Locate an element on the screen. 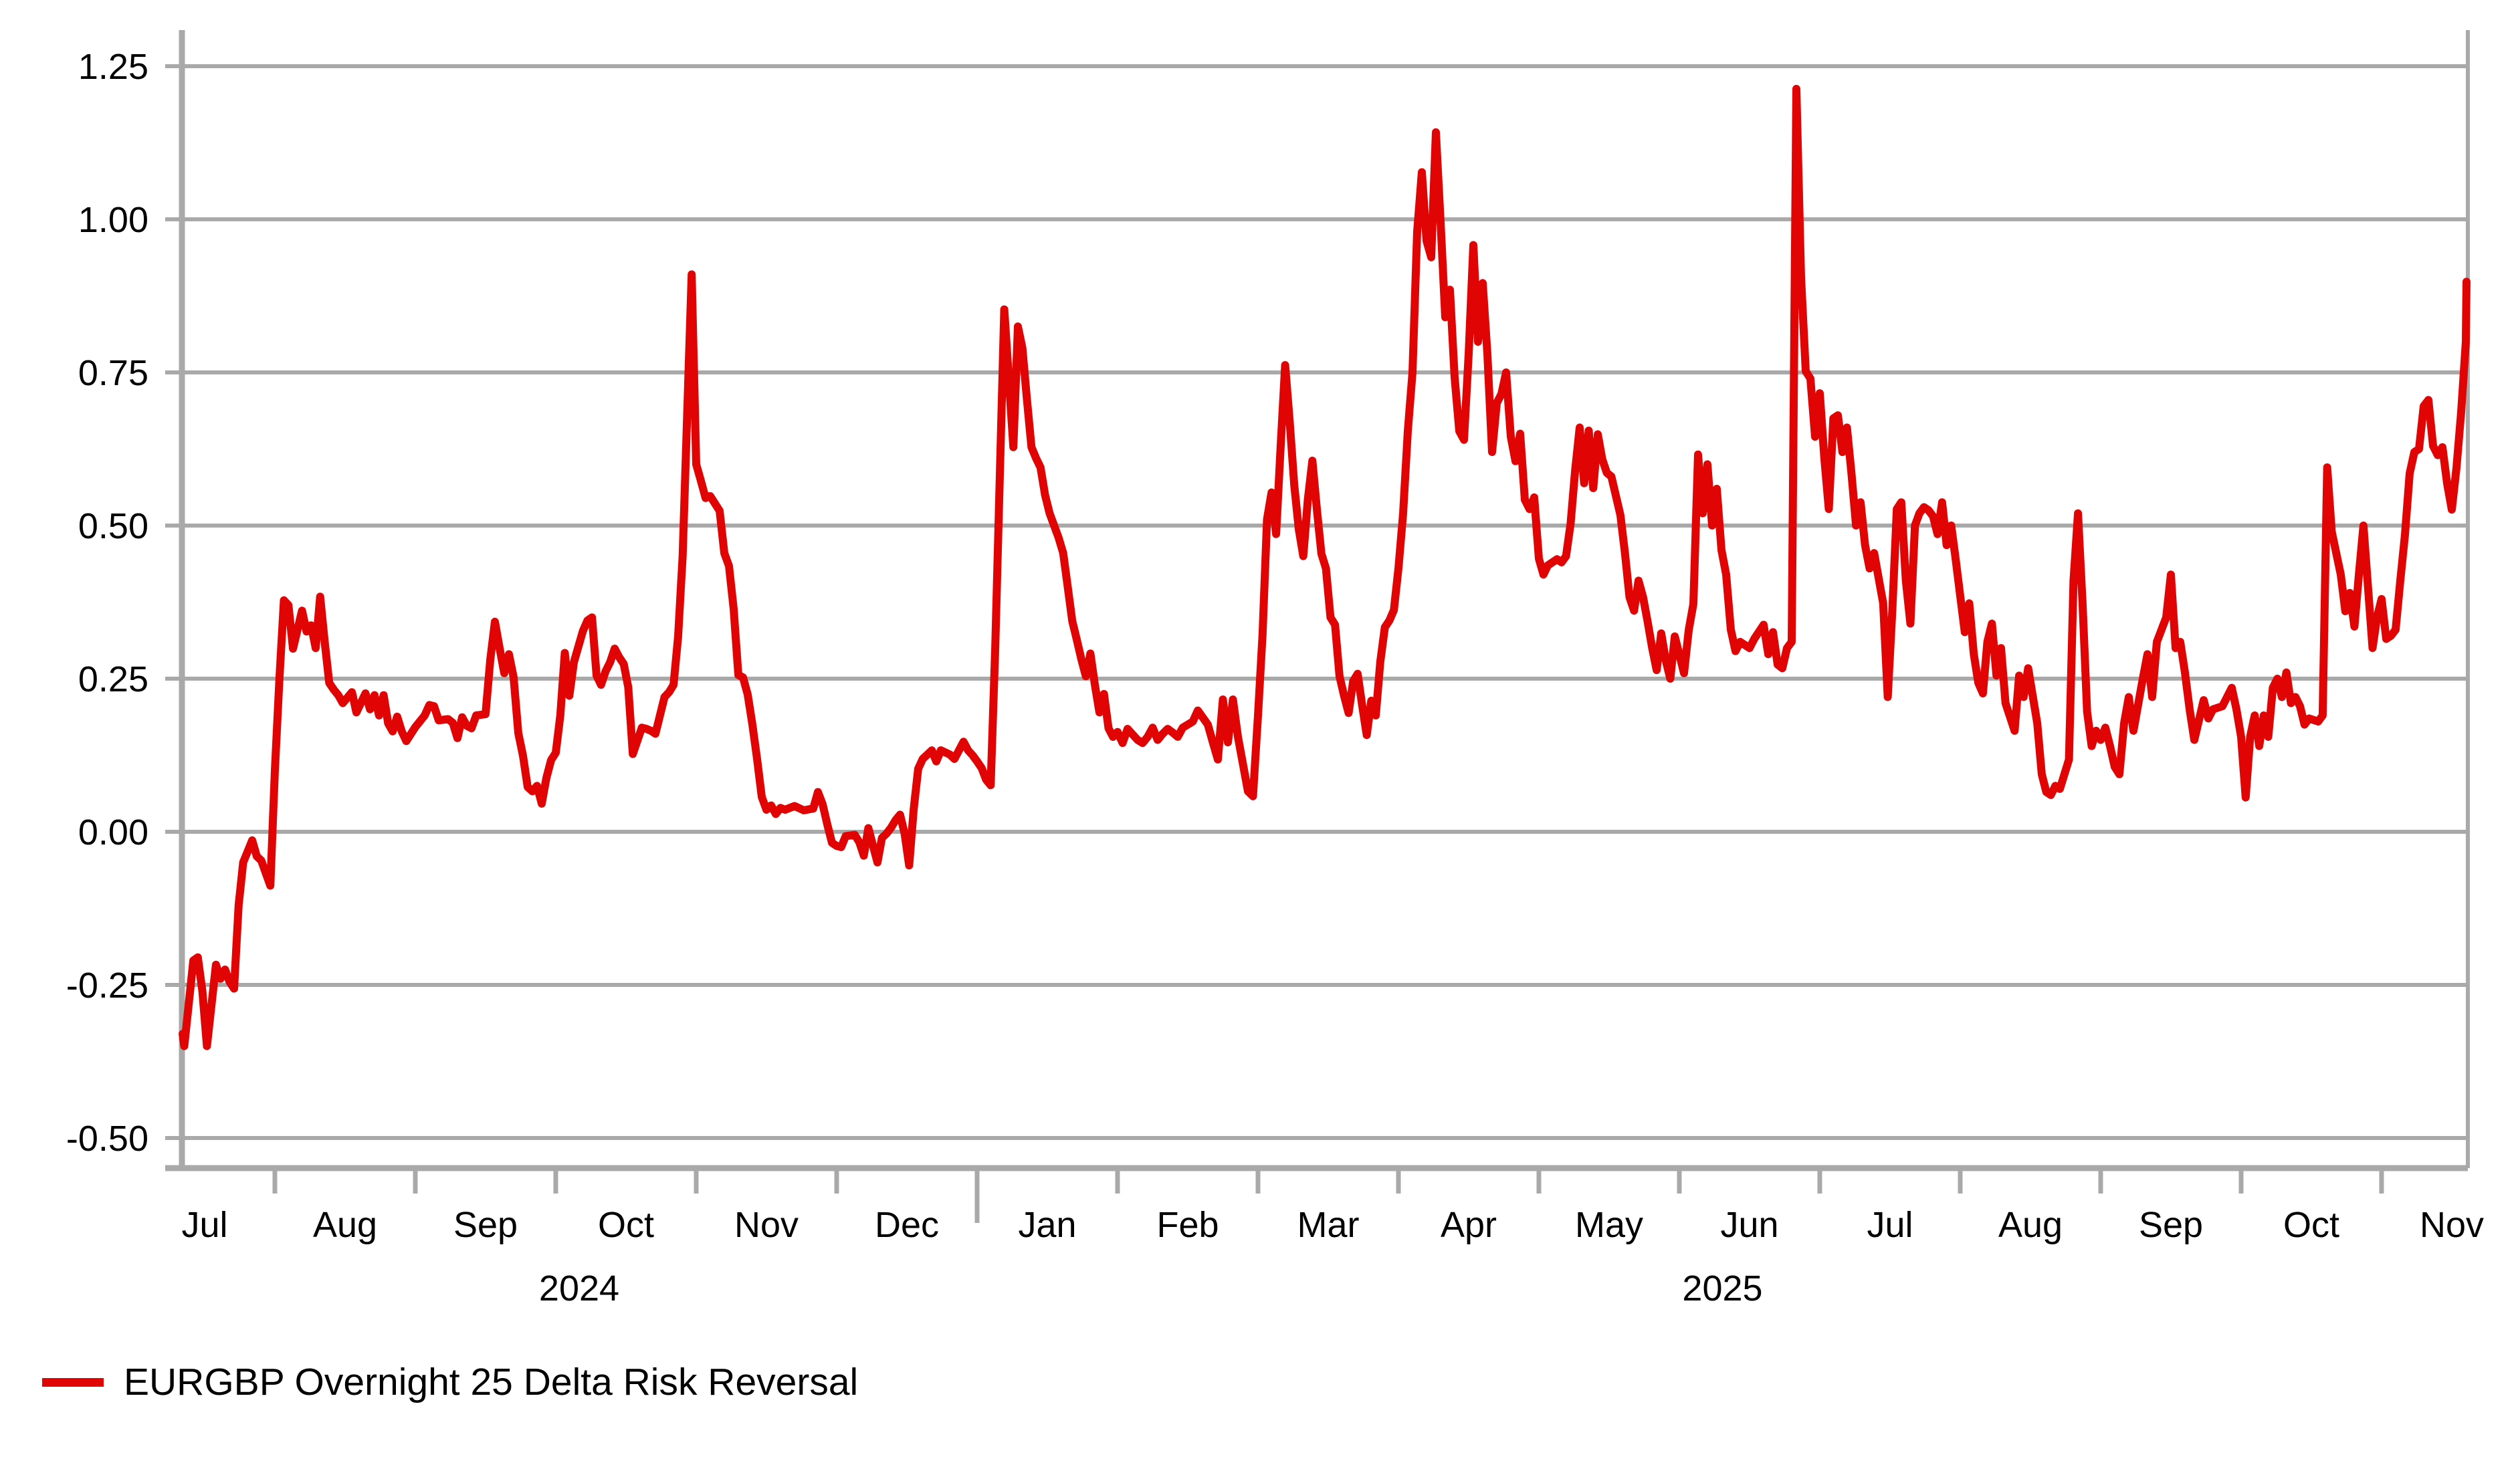 This screenshot has width=2520, height=1471. x-axis-month-label: Dec is located at coordinates (907, 1225).